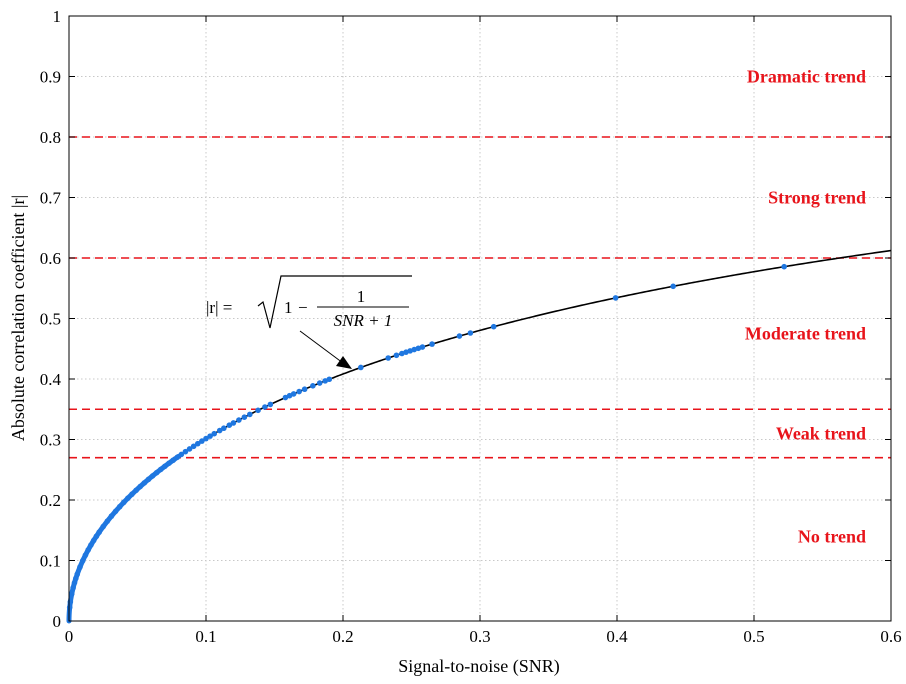 The width and height of the screenshot is (906, 684). I want to click on trend-label: Weak trend, so click(821, 433).